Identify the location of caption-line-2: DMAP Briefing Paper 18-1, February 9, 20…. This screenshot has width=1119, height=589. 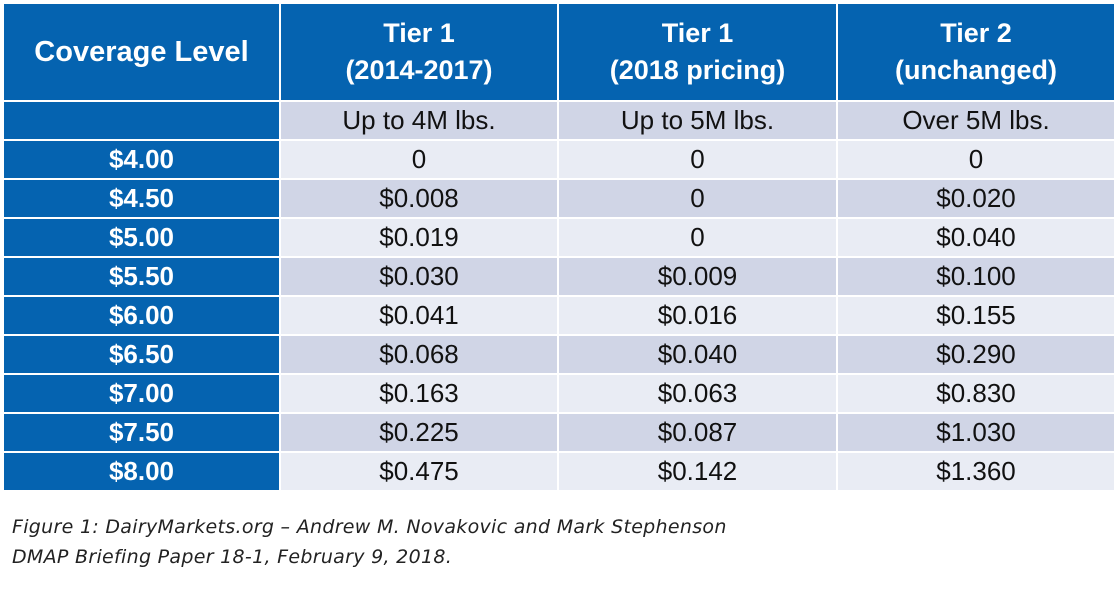
(232, 557).